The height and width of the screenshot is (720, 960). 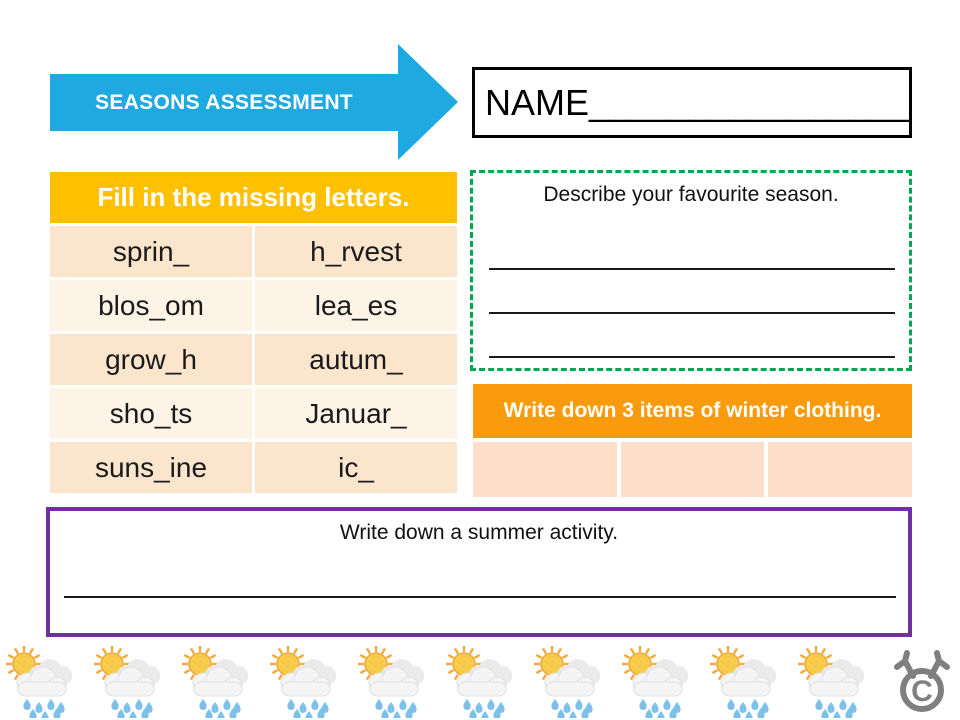 I want to click on arrow-head-icon, so click(x=428, y=102).